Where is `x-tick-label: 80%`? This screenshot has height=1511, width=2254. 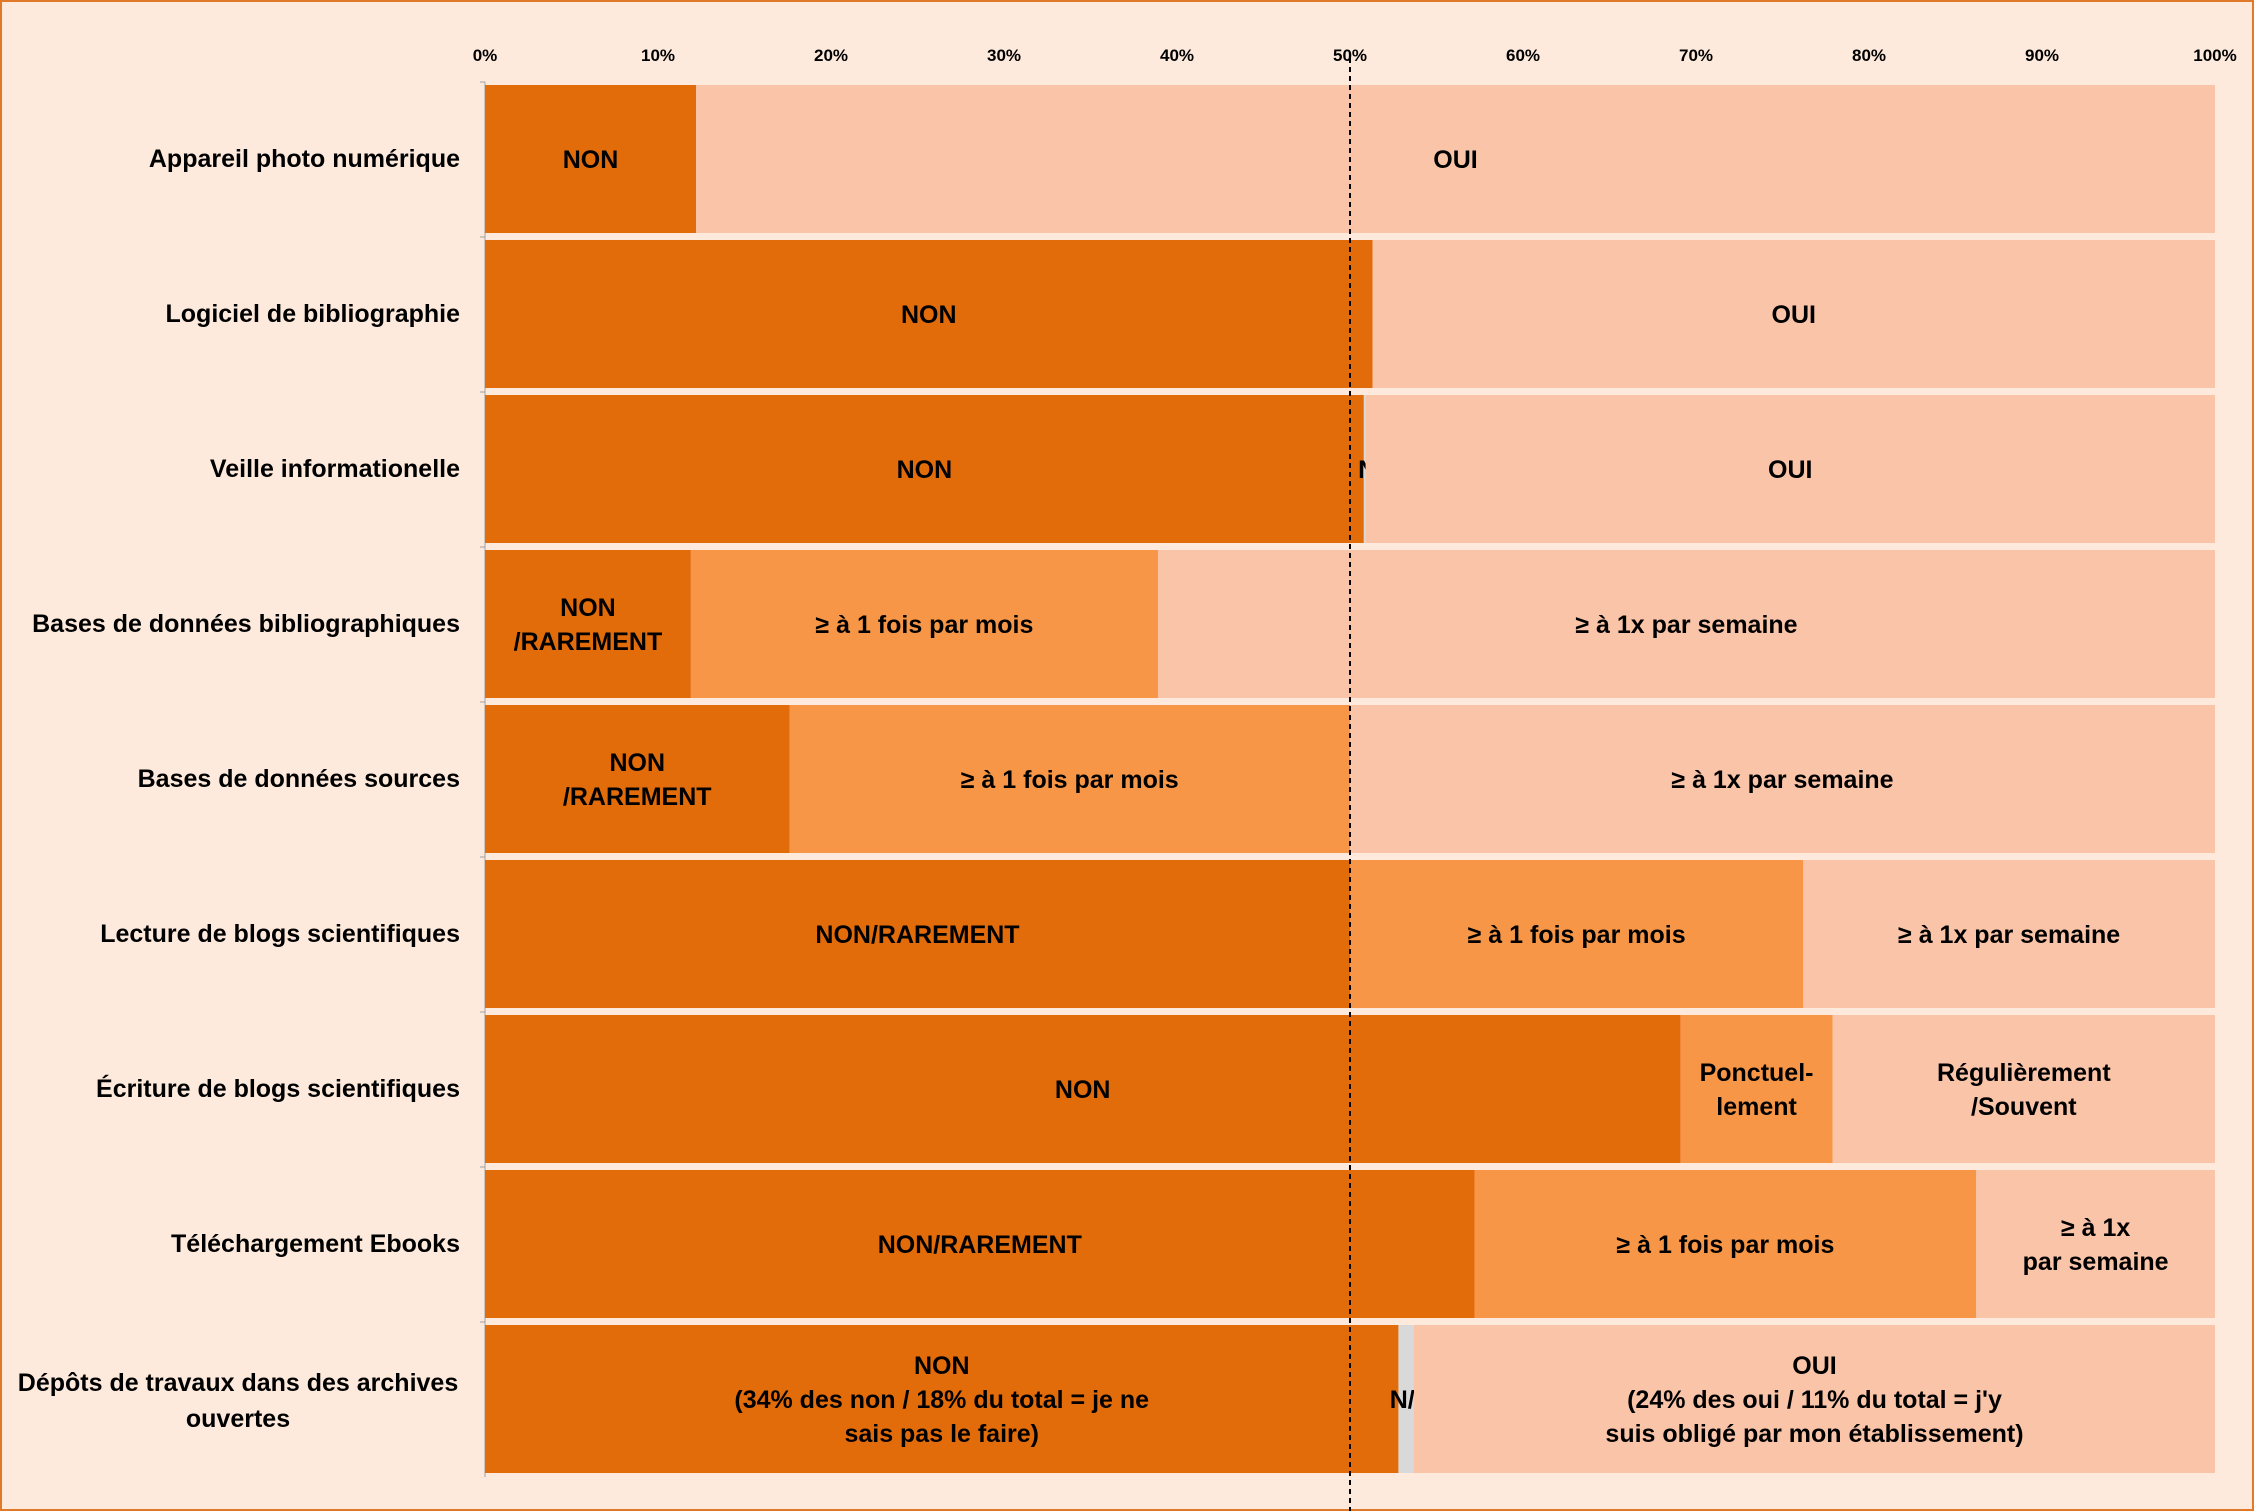 x-tick-label: 80% is located at coordinates (1869, 55).